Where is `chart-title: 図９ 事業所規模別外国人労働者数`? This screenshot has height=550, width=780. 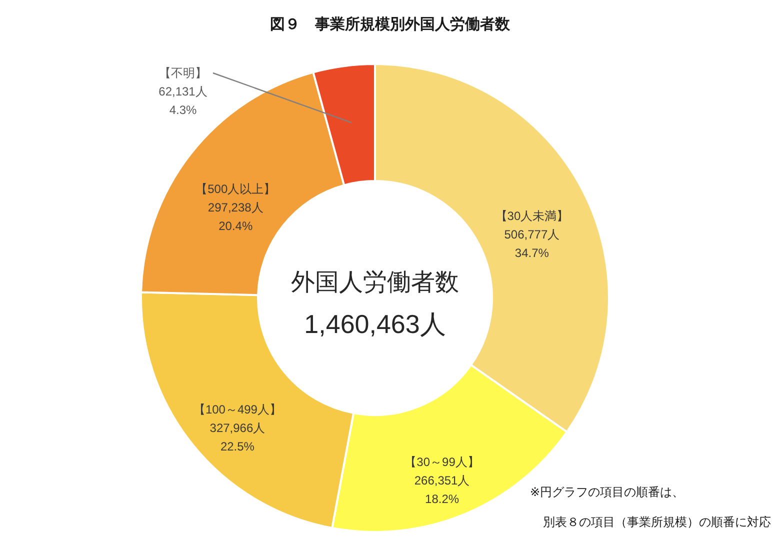
chart-title: 図９ 事業所規模別外国人労働者数 is located at coordinates (390, 24).